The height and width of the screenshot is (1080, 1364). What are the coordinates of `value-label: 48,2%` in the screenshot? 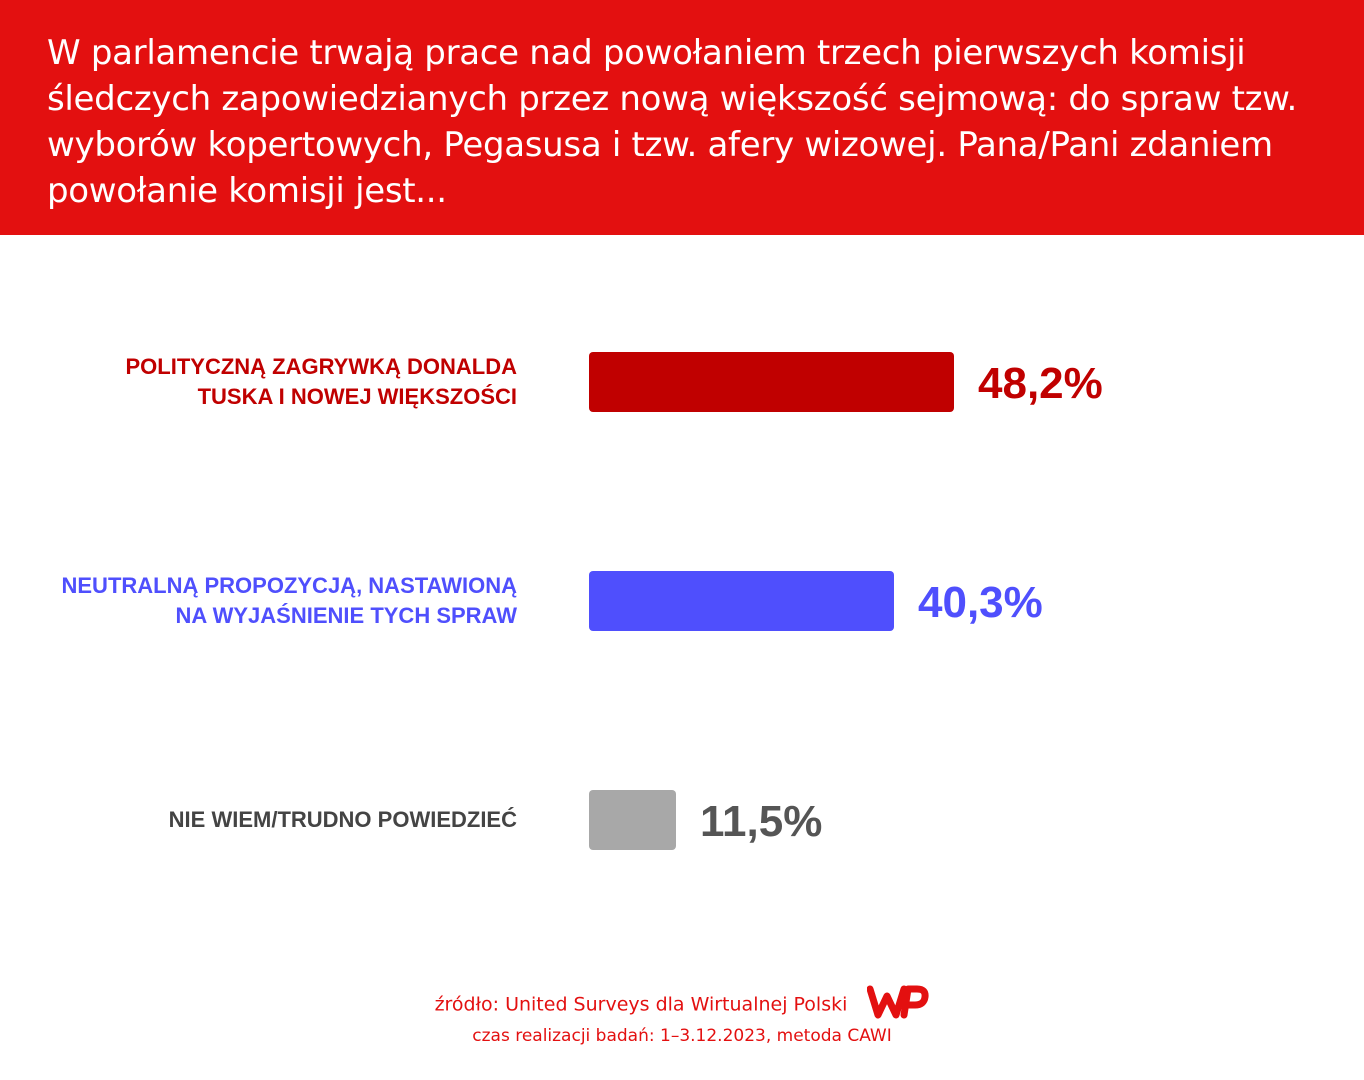 It's located at (1040, 383).